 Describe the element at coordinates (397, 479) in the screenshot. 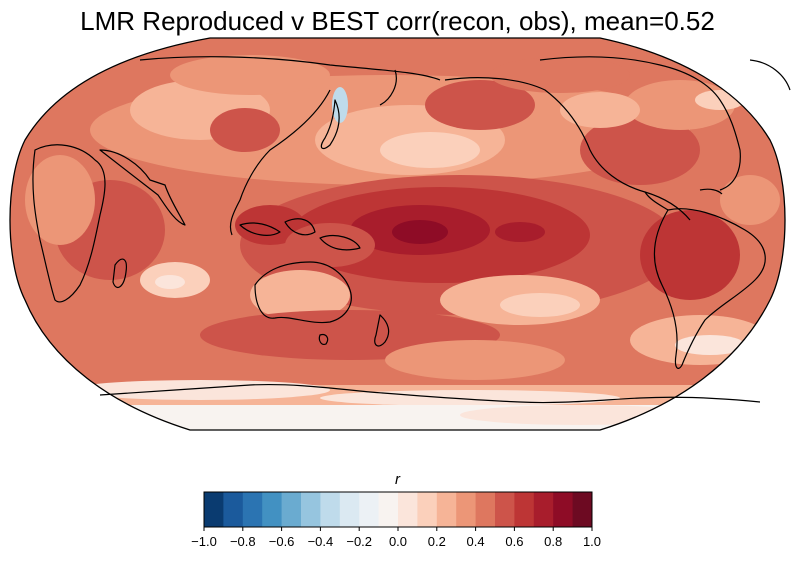

I see `colorbar-label: r` at that location.